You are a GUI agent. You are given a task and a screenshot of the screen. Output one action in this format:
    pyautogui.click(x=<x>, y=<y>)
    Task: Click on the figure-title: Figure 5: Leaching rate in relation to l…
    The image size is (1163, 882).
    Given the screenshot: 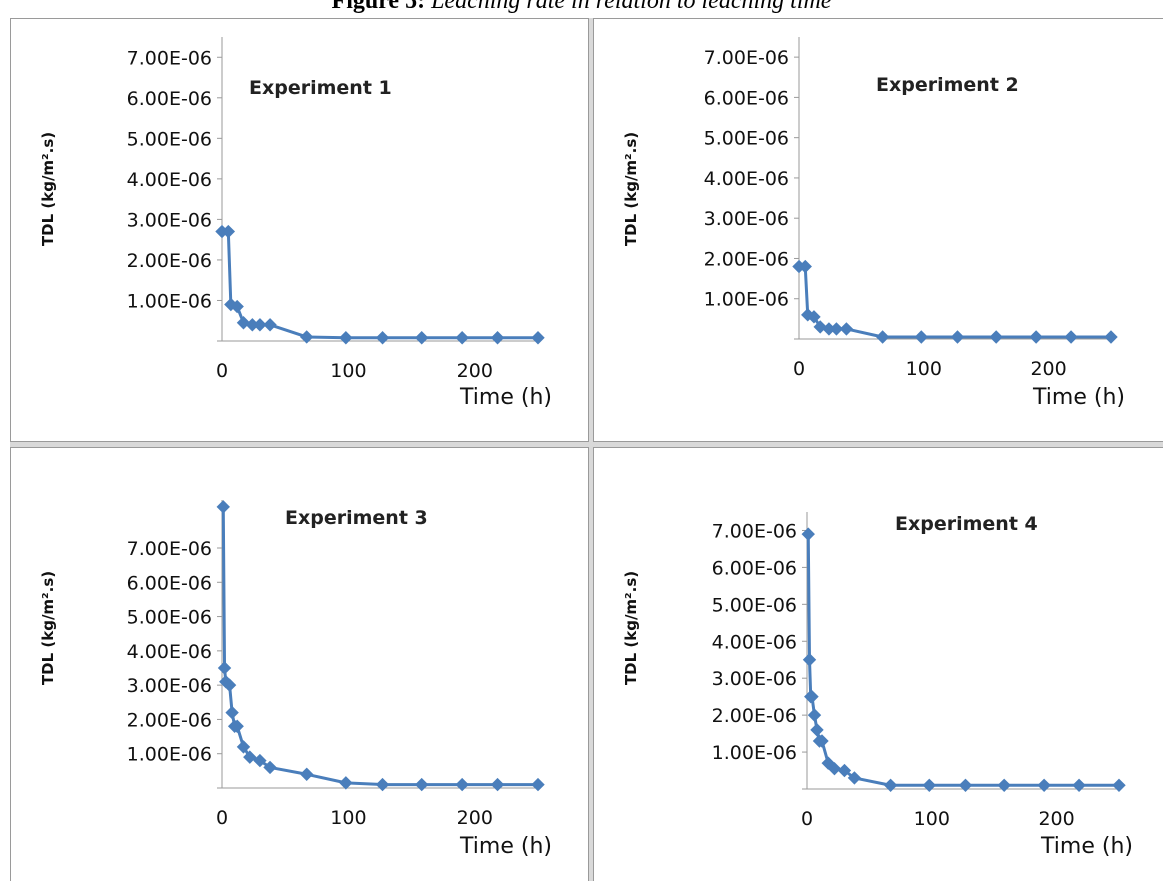 What is the action you would take?
    pyautogui.click(x=581, y=7)
    